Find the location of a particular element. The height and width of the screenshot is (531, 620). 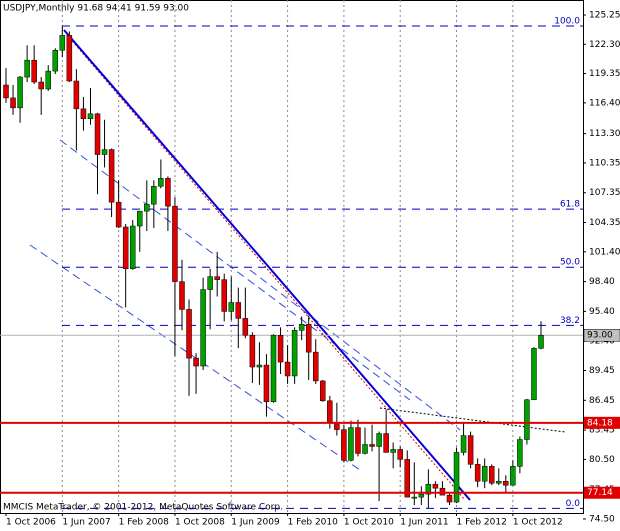

current-price-label: 93.00 is located at coordinates (600, 336).